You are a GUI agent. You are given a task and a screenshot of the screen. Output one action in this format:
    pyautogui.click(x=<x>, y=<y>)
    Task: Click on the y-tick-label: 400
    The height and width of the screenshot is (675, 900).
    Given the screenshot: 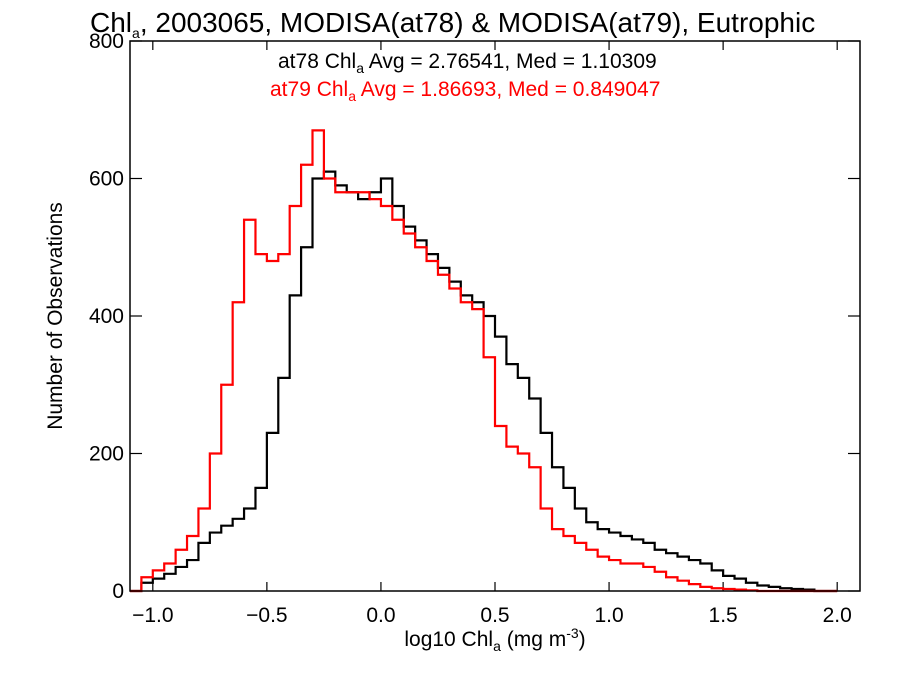 What is the action you would take?
    pyautogui.click(x=106, y=316)
    